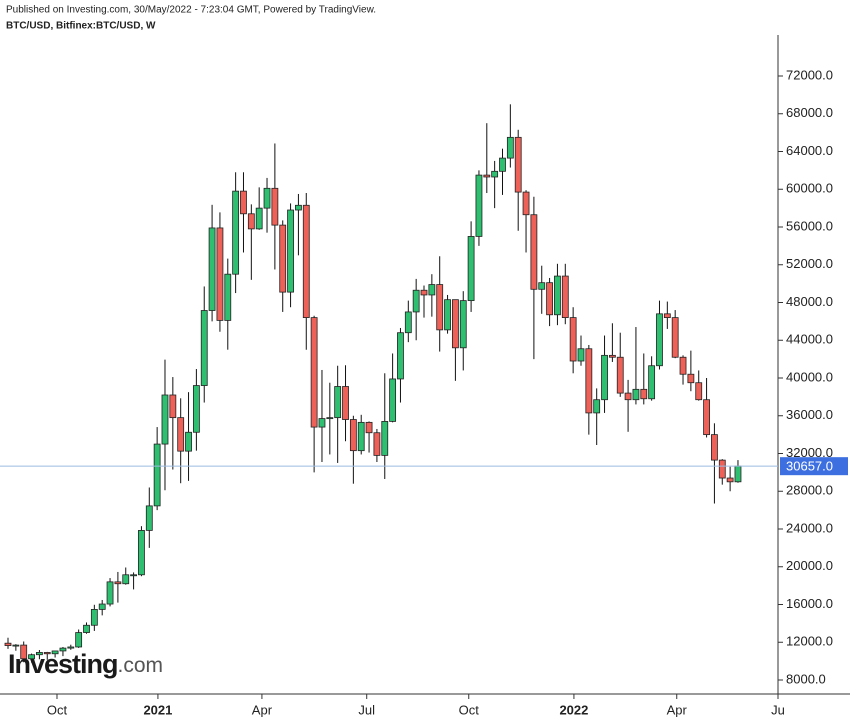 The image size is (850, 721). What do you see at coordinates (809, 74) in the screenshot?
I see `y-tick-label: 72000.0` at bounding box center [809, 74].